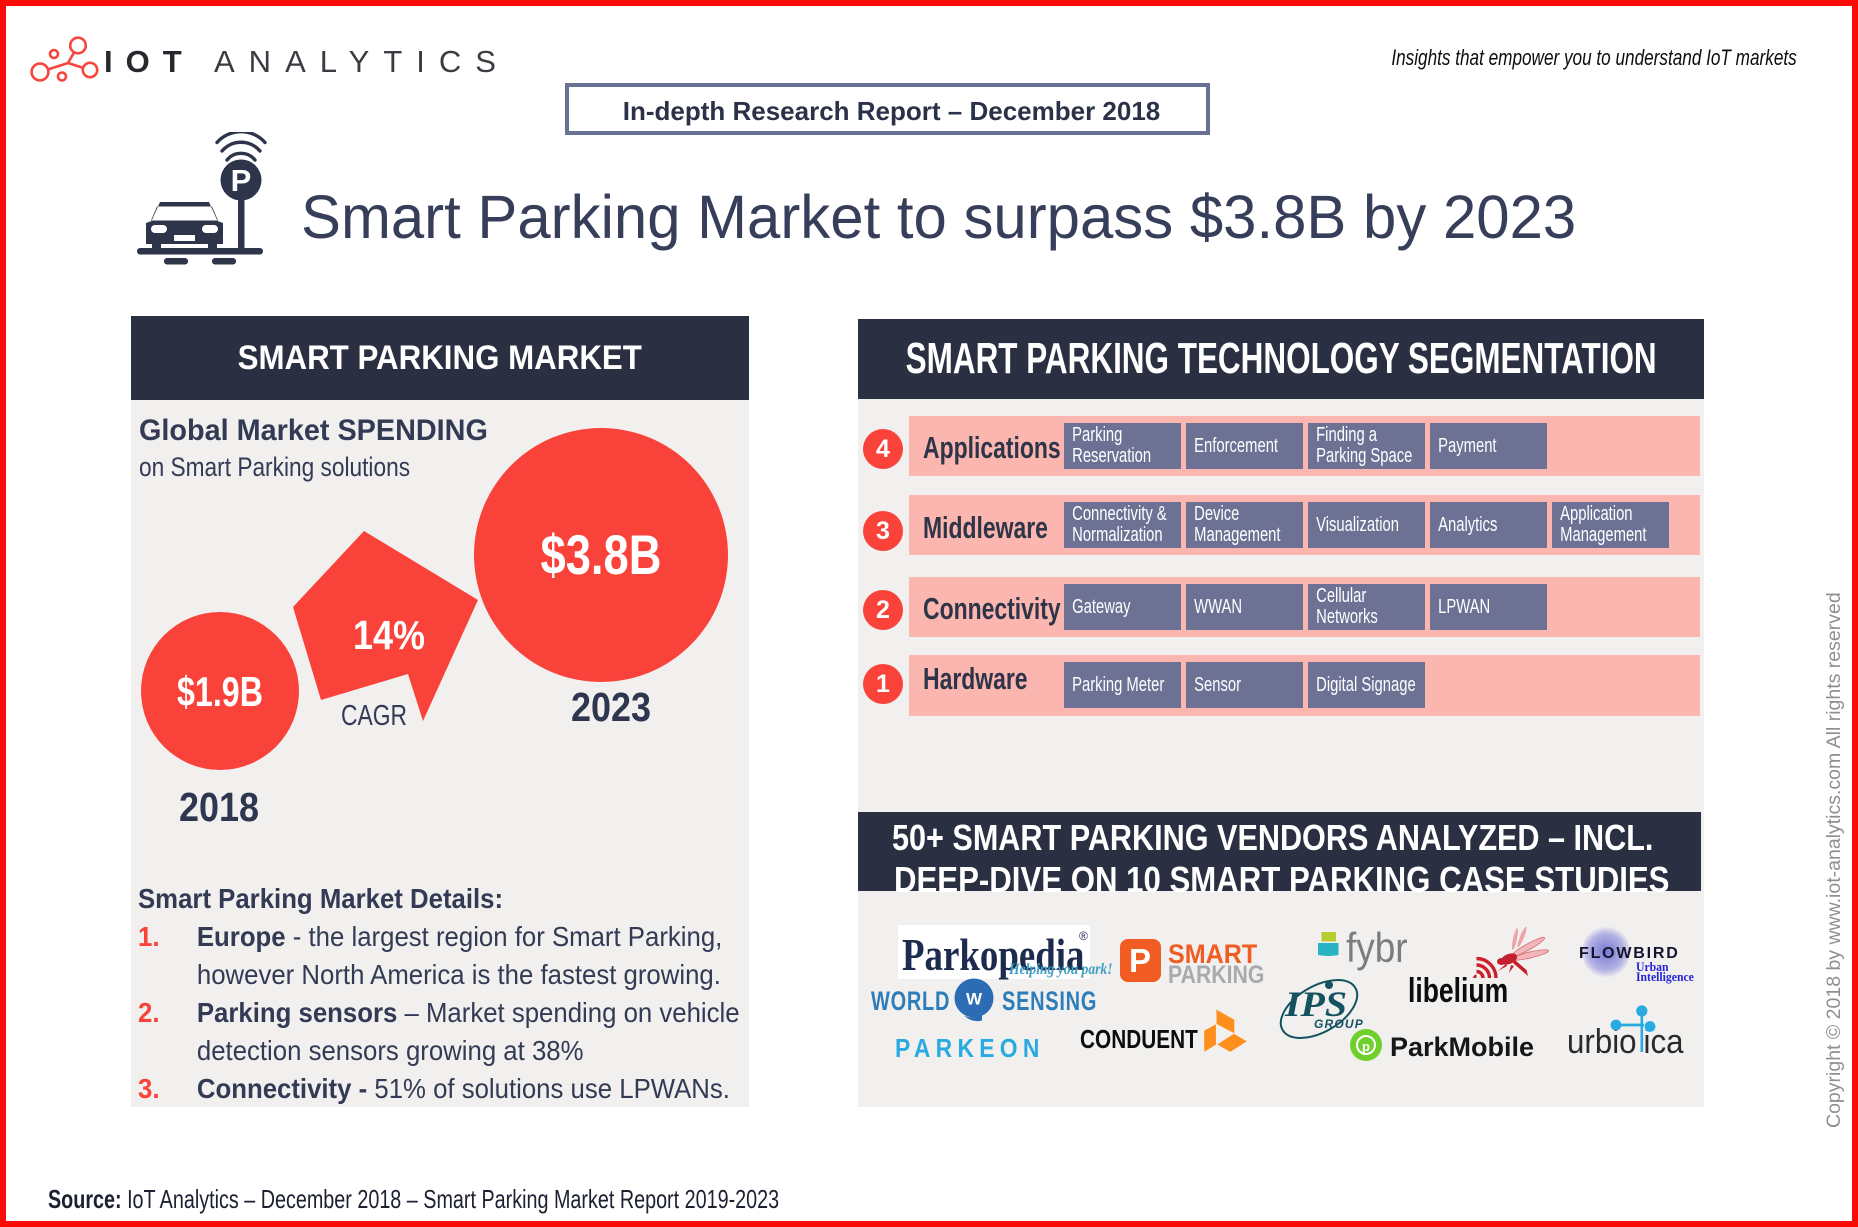  What do you see at coordinates (241, 180) in the screenshot?
I see `svg-text: P` at bounding box center [241, 180].